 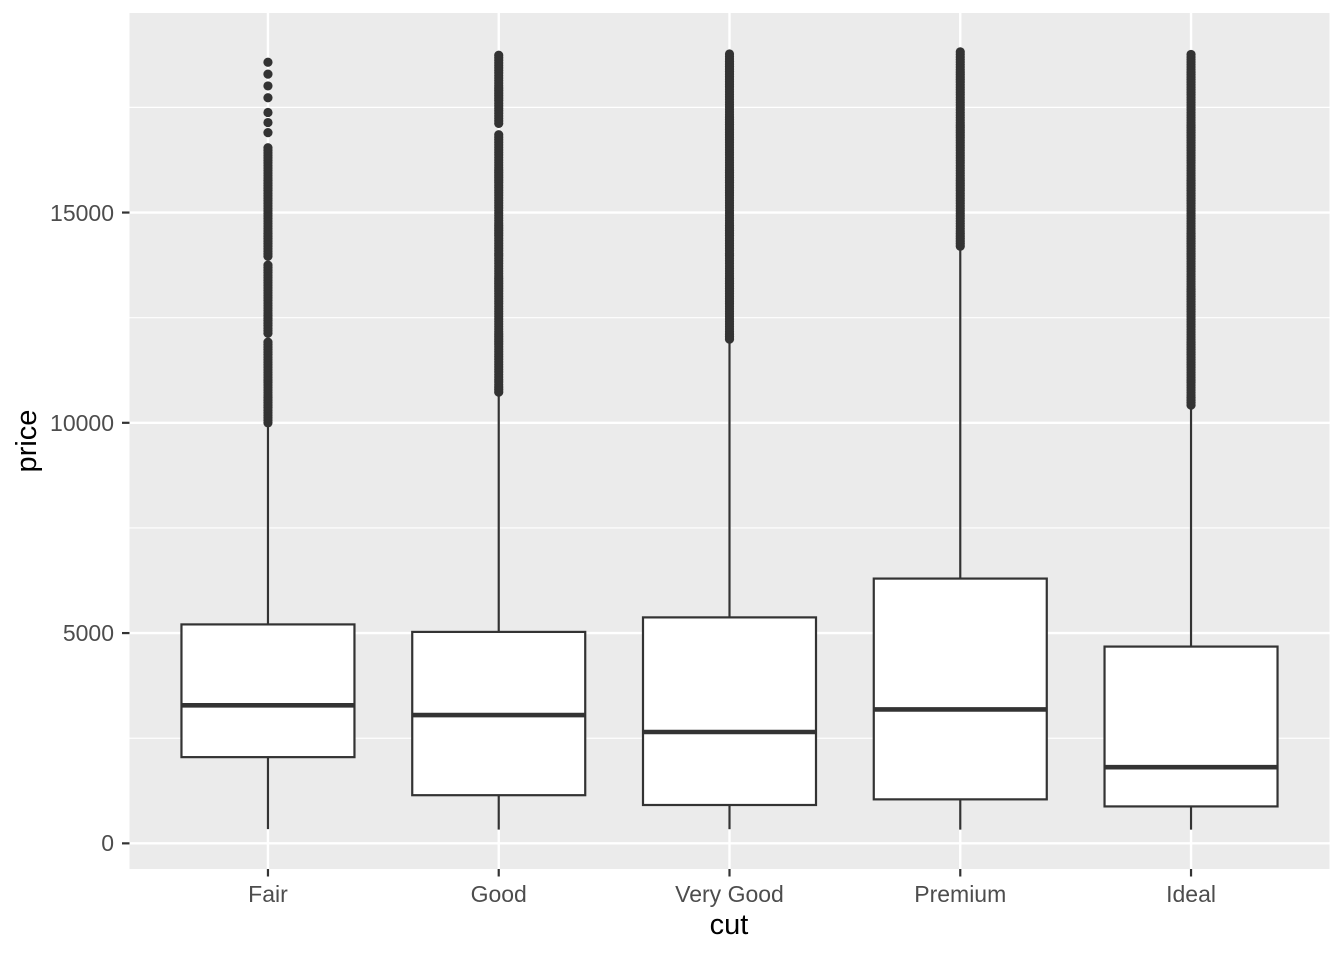 I want to click on x-axis-title: cut, so click(x=729, y=925).